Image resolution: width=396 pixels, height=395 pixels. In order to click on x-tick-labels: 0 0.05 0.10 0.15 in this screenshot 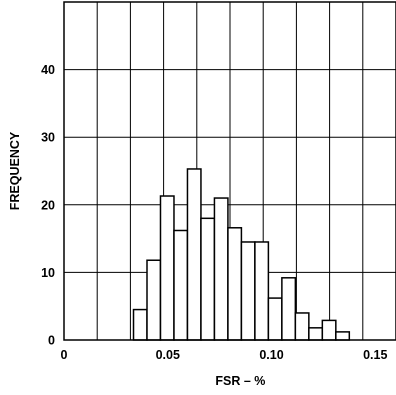, I will do `click(224, 355)`.